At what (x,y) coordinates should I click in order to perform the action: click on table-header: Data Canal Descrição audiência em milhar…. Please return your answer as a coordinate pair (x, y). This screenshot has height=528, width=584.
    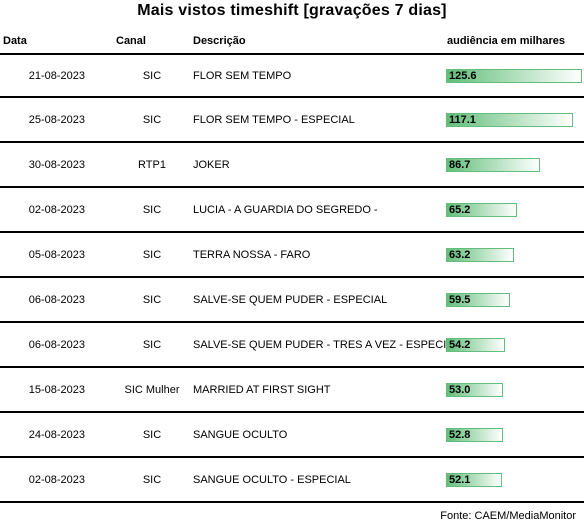
    Looking at the image, I should click on (292, 42).